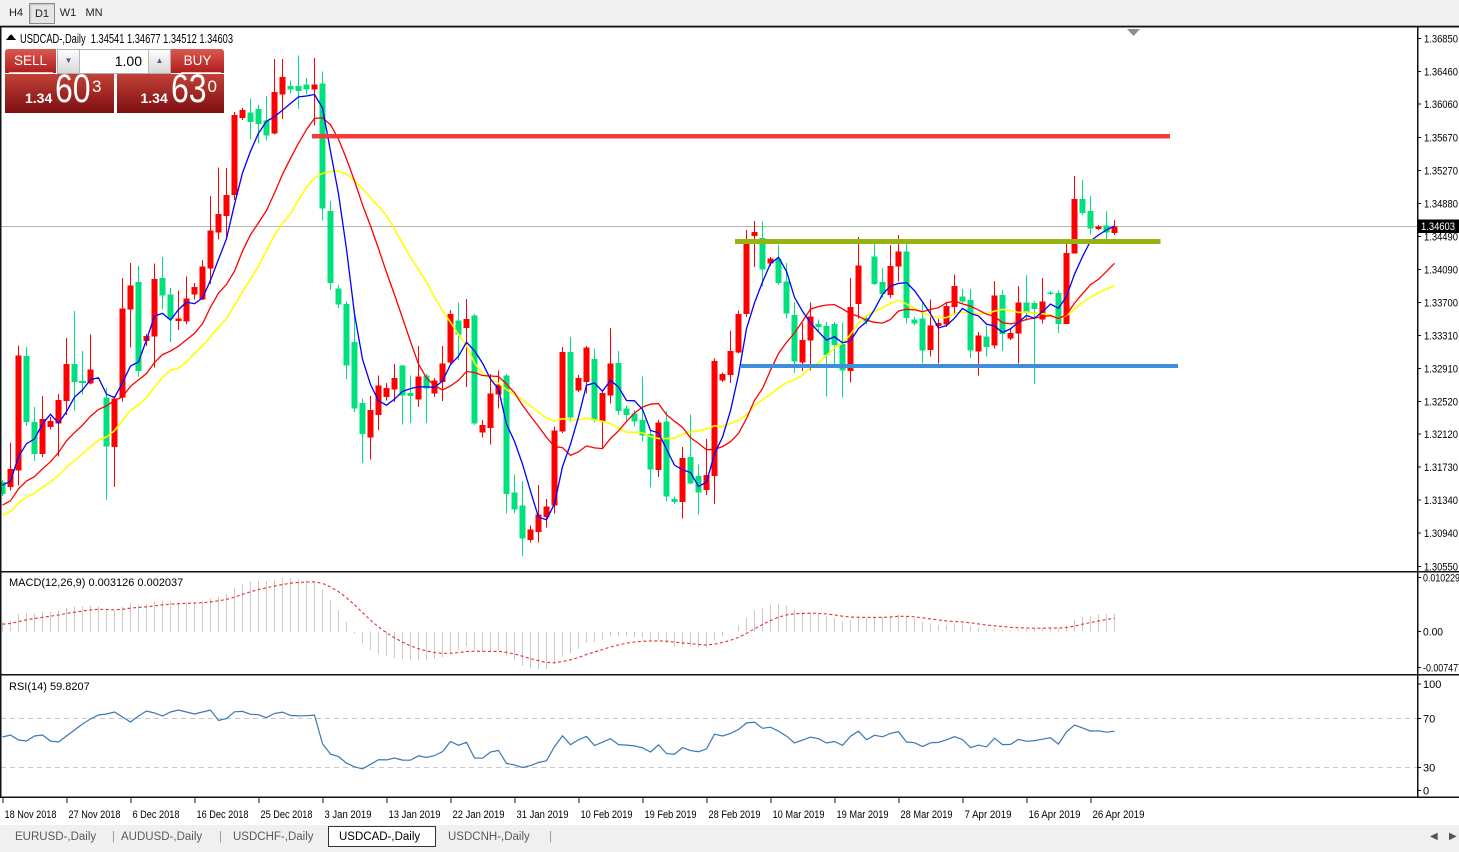  Describe the element at coordinates (31, 815) in the screenshot. I see `svg-text: 18 Nov 2018` at that location.